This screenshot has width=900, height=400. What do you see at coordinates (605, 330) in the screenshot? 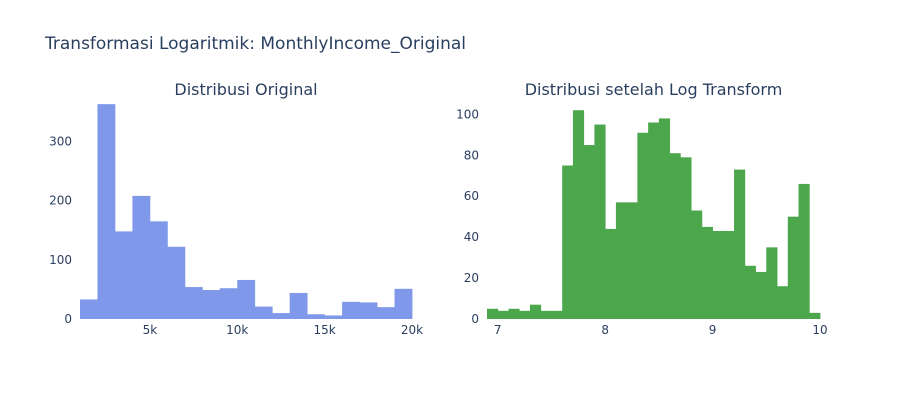
I see `log-x-tick-label: 8` at bounding box center [605, 330].